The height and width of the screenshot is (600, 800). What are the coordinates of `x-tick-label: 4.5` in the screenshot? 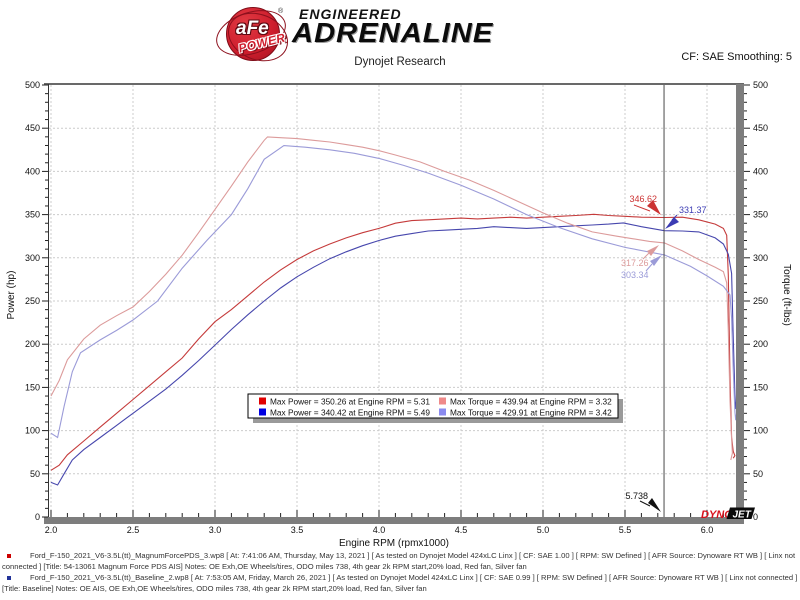 It's located at (461, 530).